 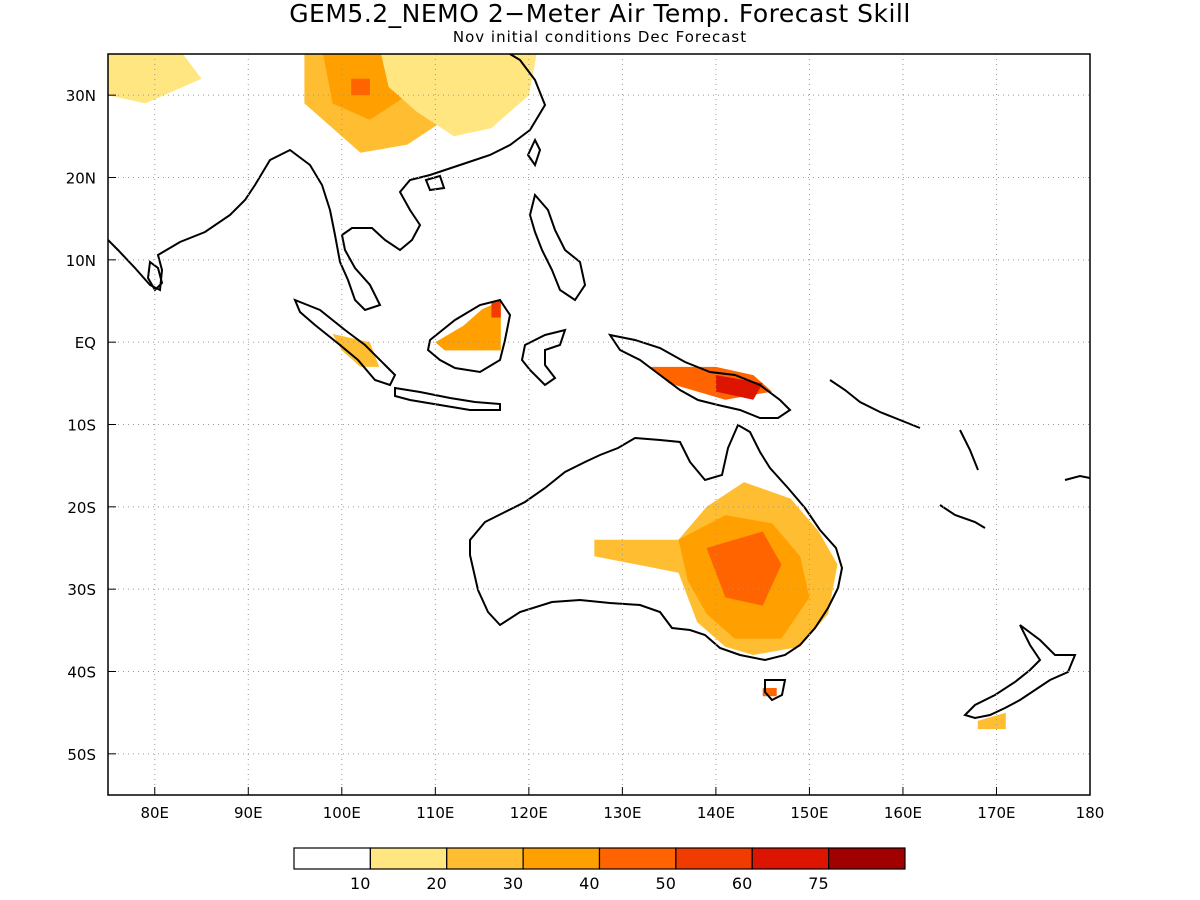 I want to click on colorbar-label: 20, so click(x=436, y=883).